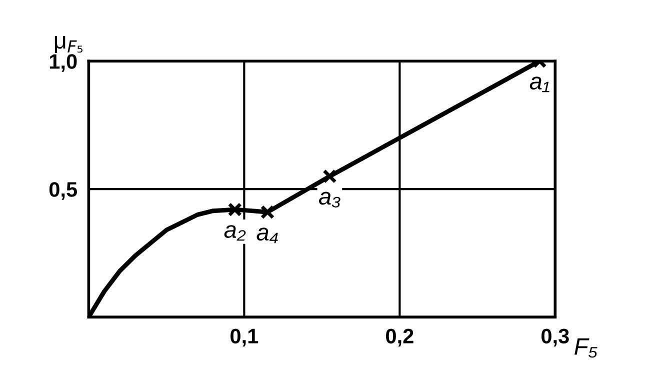 The image size is (657, 382). Describe the element at coordinates (540, 84) in the screenshot. I see `annotation: a₁` at that location.